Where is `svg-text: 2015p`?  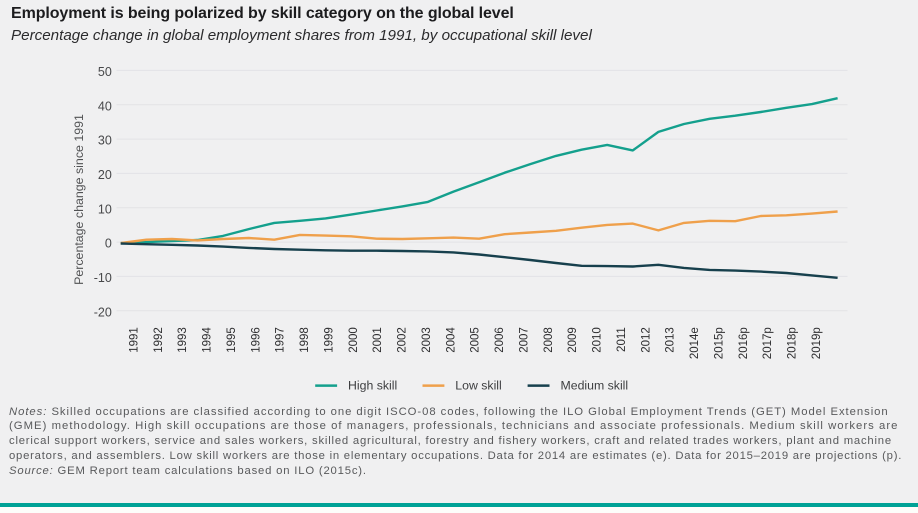
svg-text: 2015p is located at coordinates (719, 343).